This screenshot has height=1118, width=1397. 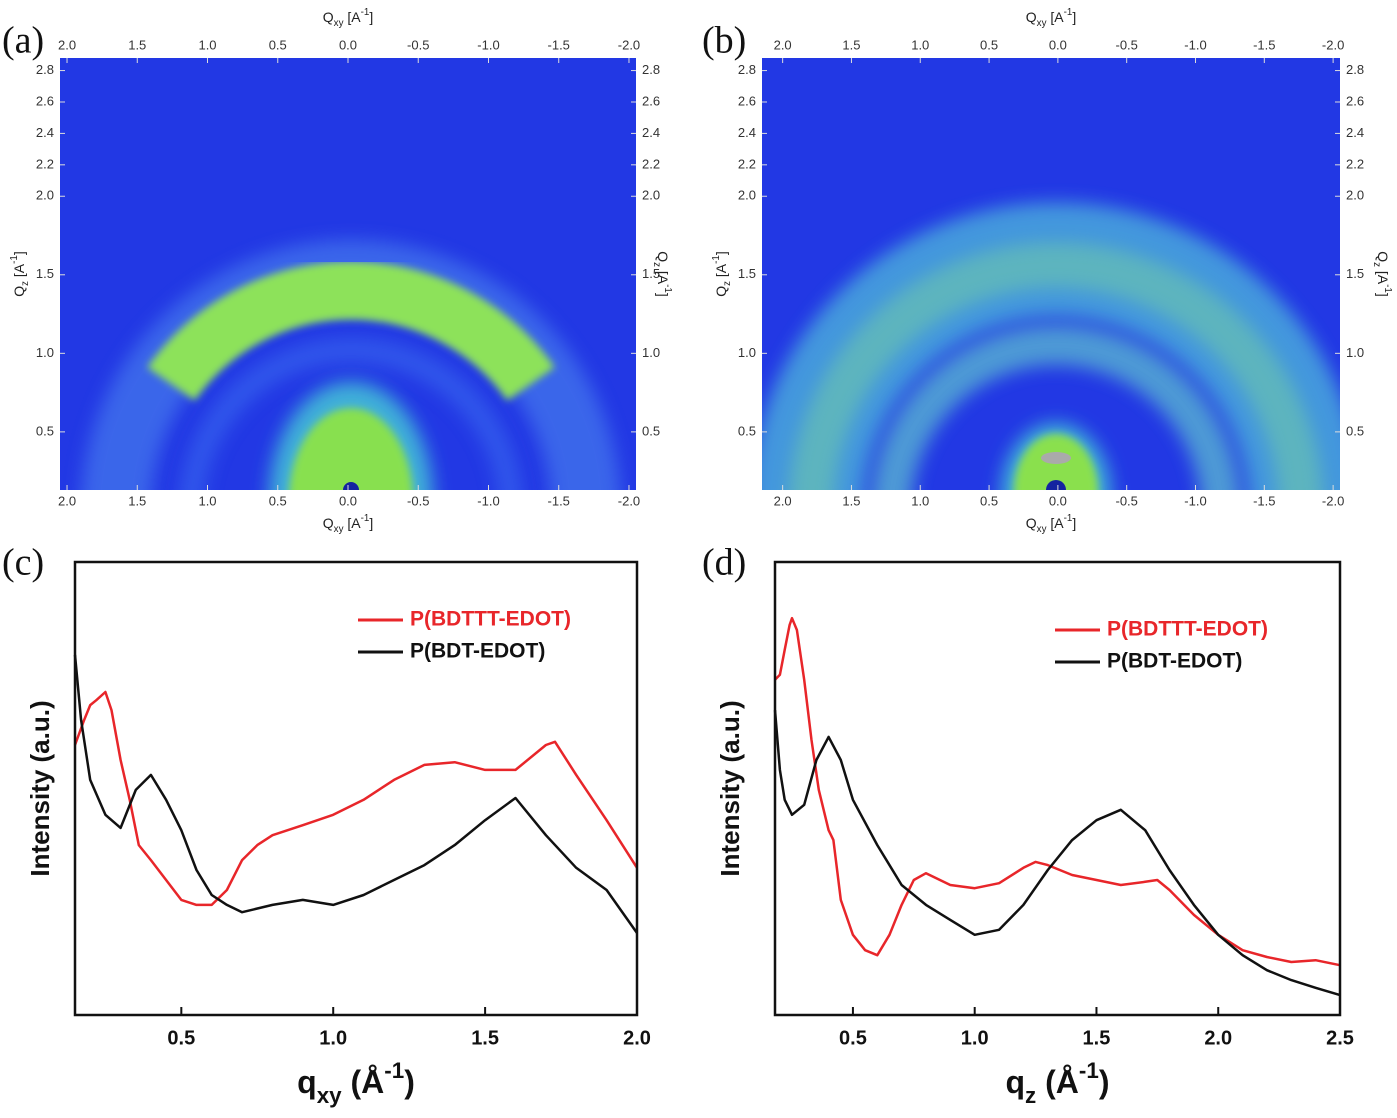 What do you see at coordinates (747, 352) in the screenshot?
I see `y-tick-label-left: 1.0` at bounding box center [747, 352].